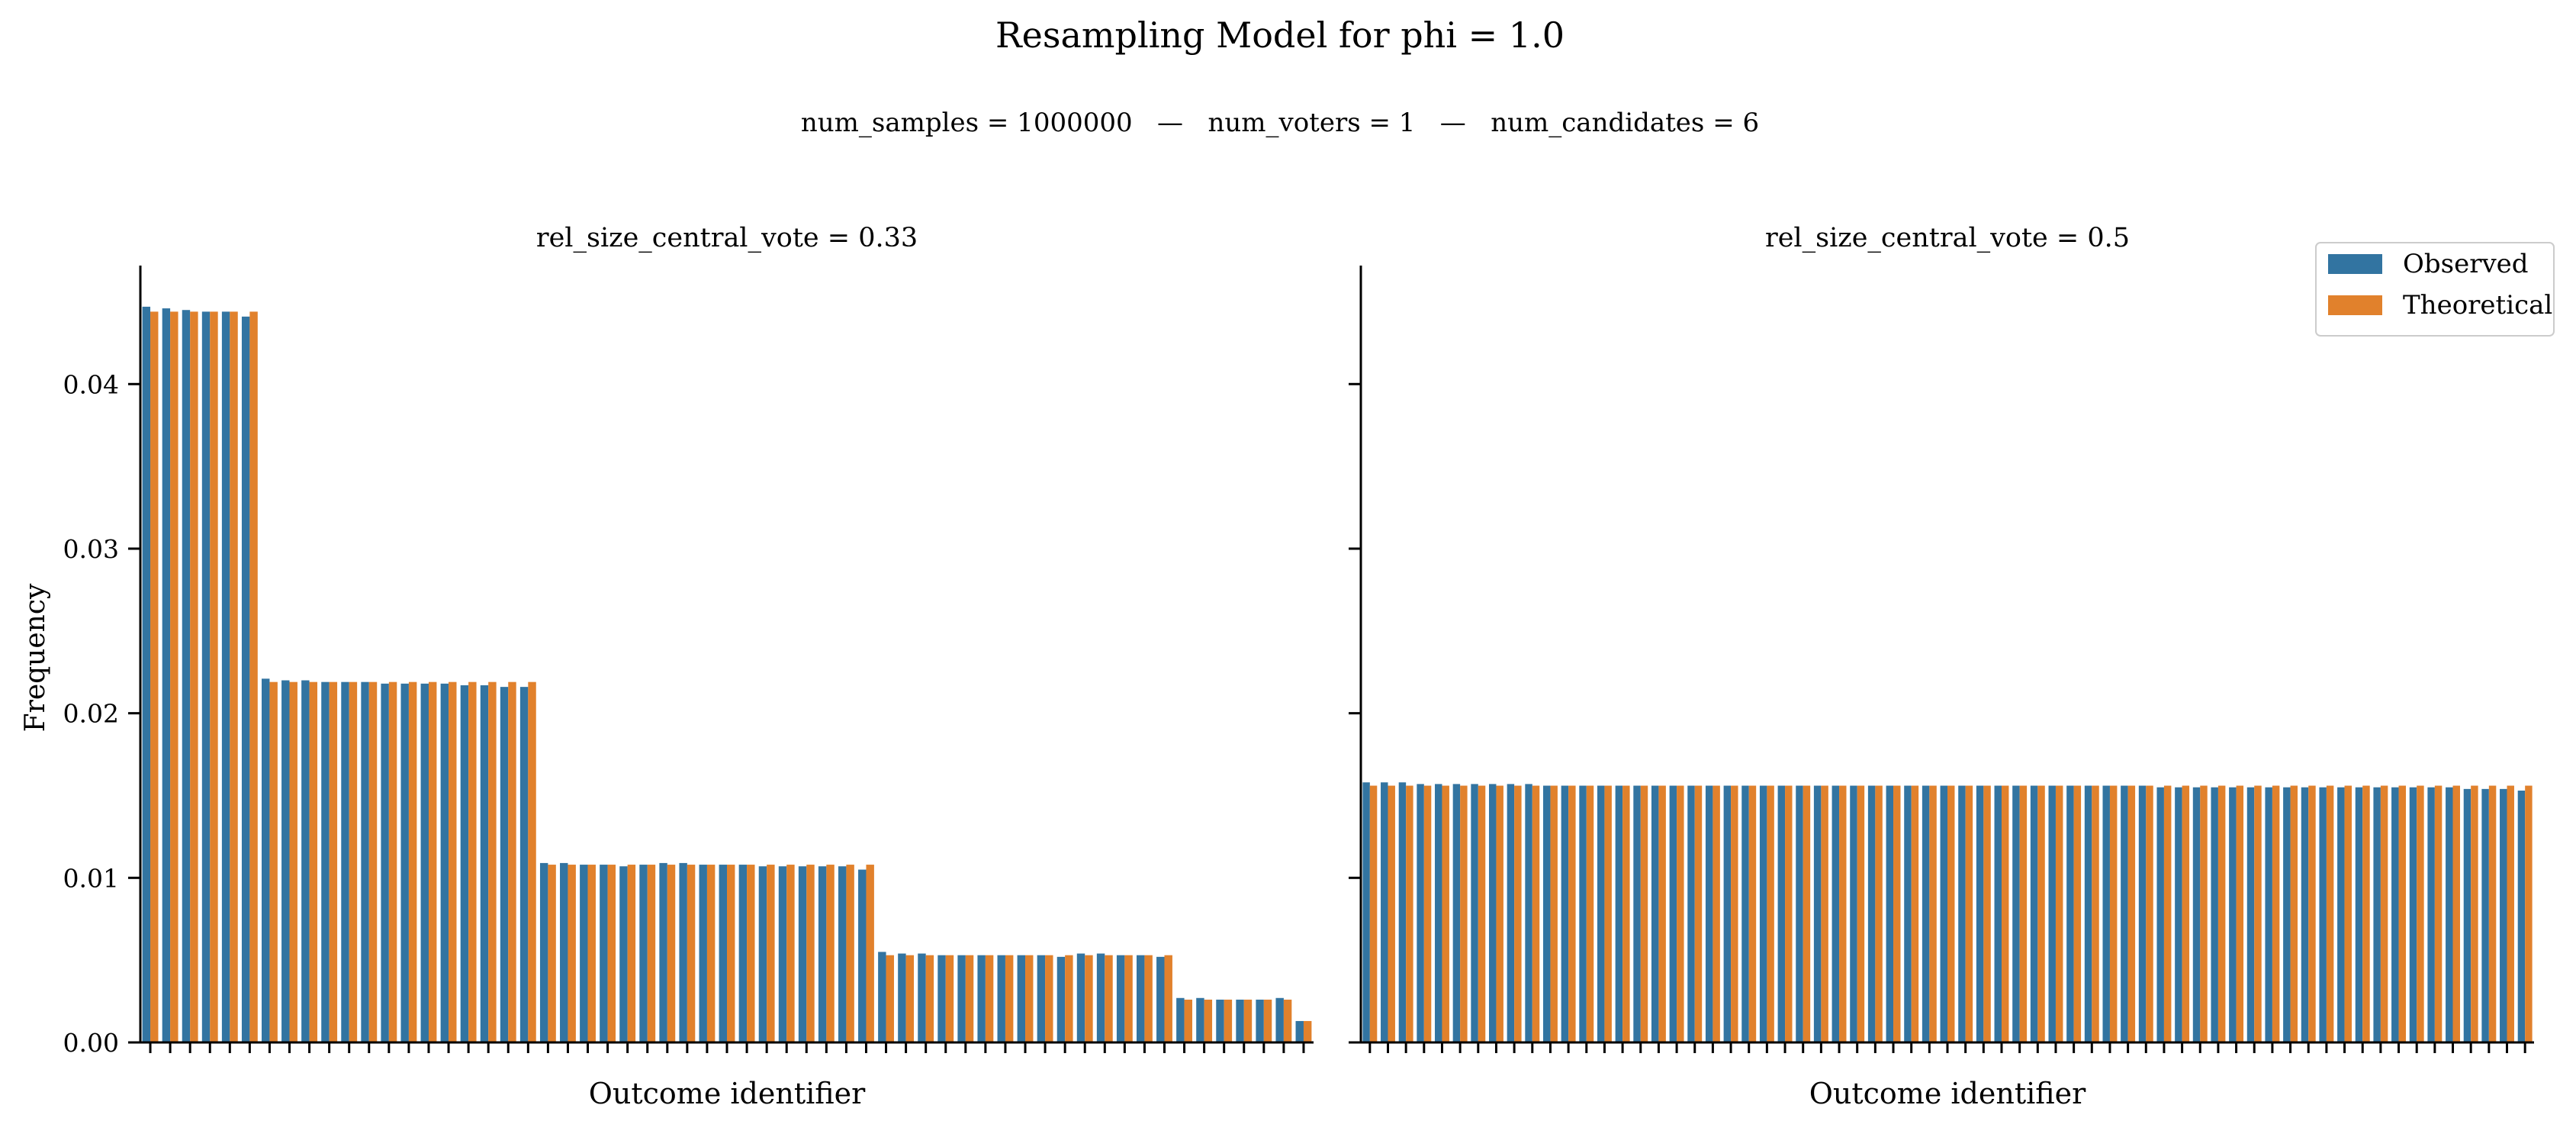 The width and height of the screenshot is (2576, 1134). I want to click on panel-2-title: rel_size_central_vote = 0.5, so click(1948, 238).